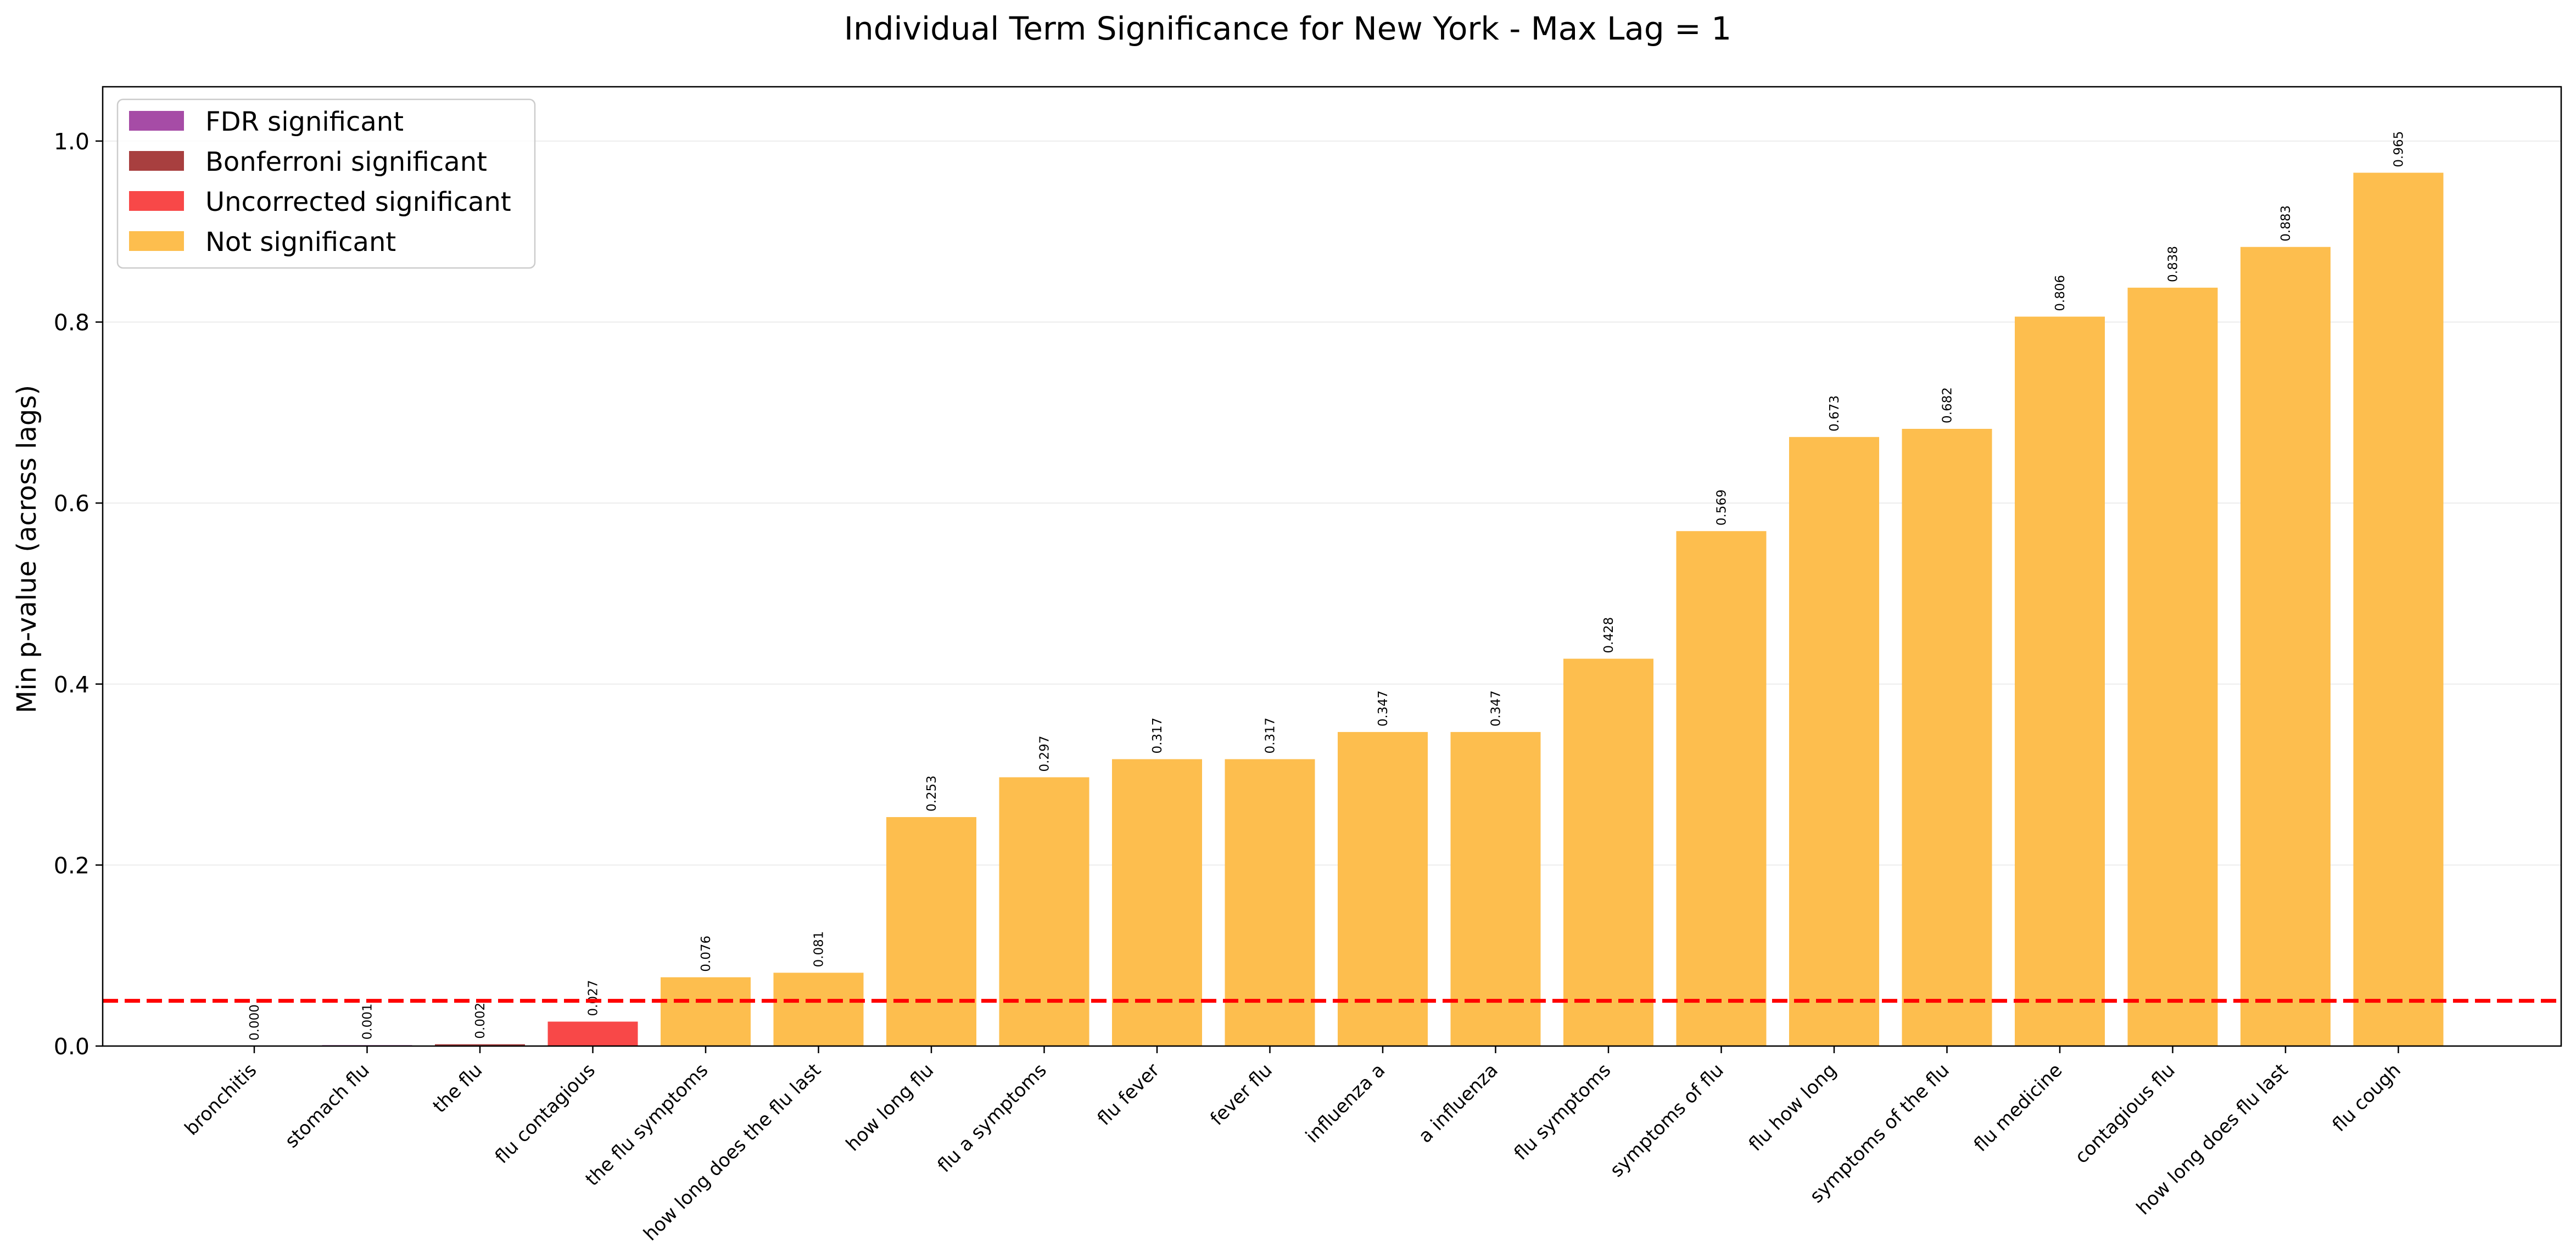  I want to click on bar-value-label: 0.081, so click(819, 949).